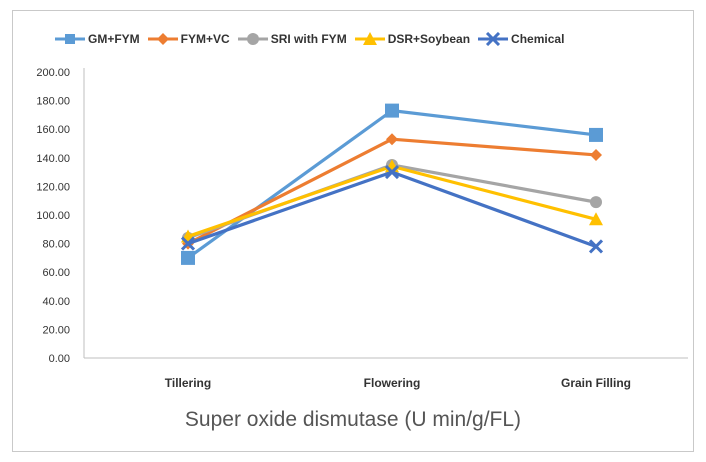  Describe the element at coordinates (53, 130) in the screenshot. I see `y-tick-label: 160.00` at that location.